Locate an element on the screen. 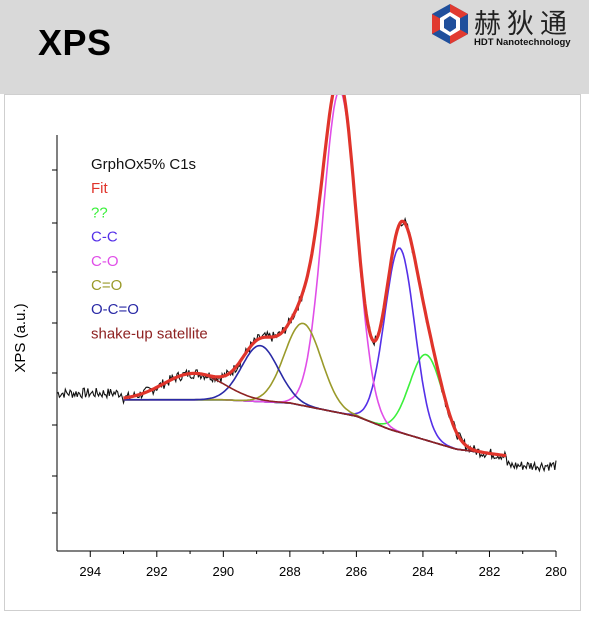 The image size is (589, 623). x-tick-label: 282 is located at coordinates (490, 571).